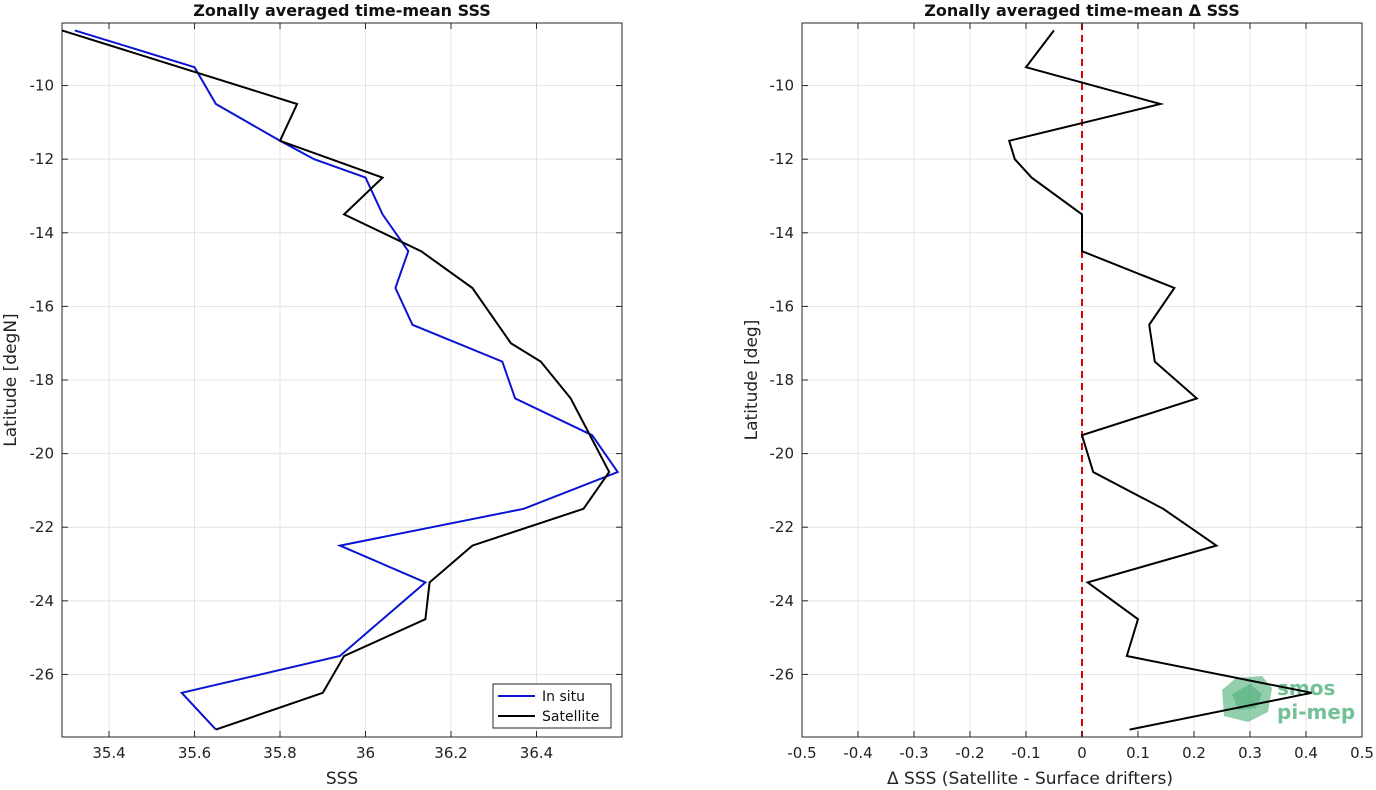 This screenshot has width=1376, height=790. What do you see at coordinates (1025, 753) in the screenshot?
I see `x-tick-label: -0.1` at bounding box center [1025, 753].